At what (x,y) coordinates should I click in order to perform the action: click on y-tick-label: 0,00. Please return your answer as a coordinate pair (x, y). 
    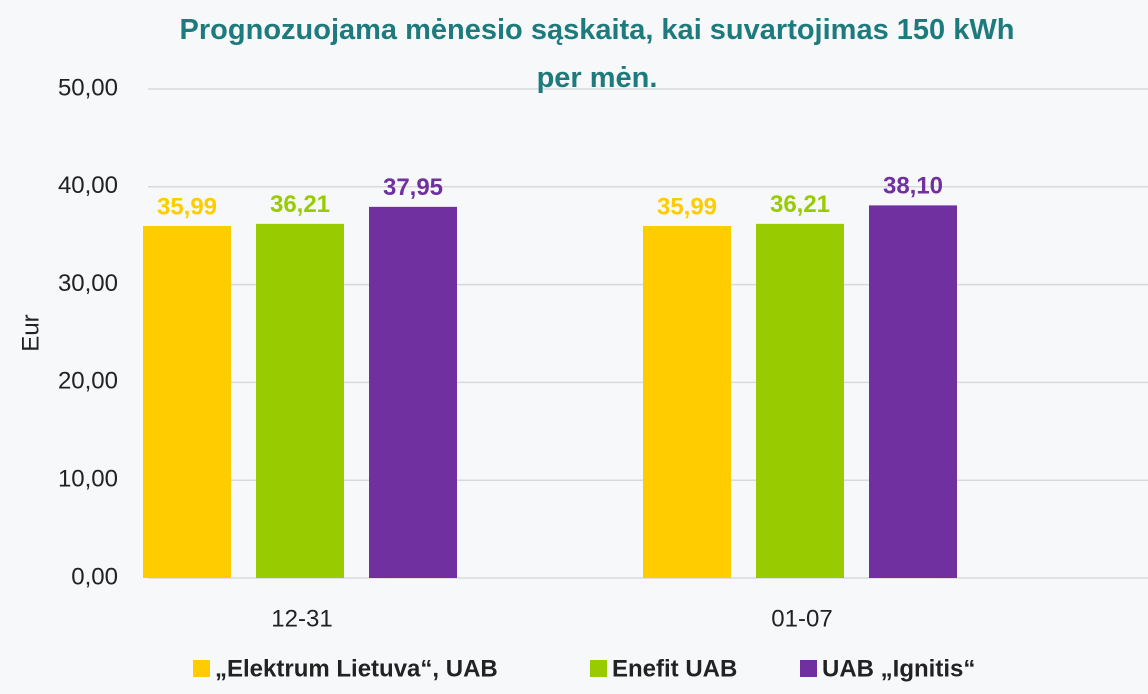
    Looking at the image, I should click on (94, 576).